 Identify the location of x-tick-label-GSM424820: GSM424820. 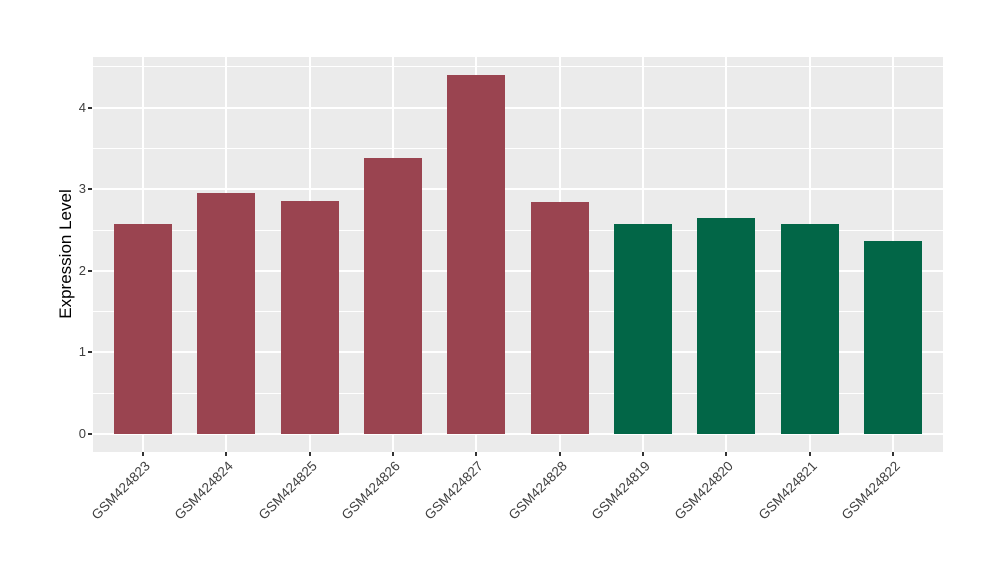
(704, 490).